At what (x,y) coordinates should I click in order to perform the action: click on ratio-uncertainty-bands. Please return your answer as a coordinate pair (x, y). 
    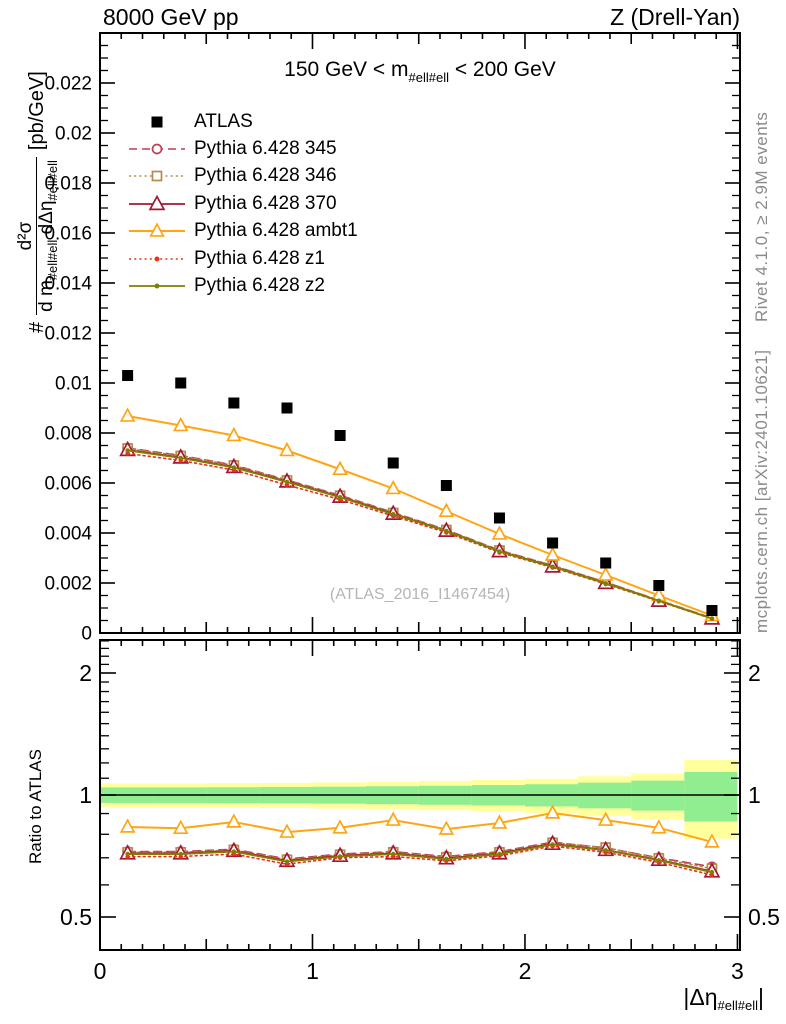
    Looking at the image, I should click on (420, 799).